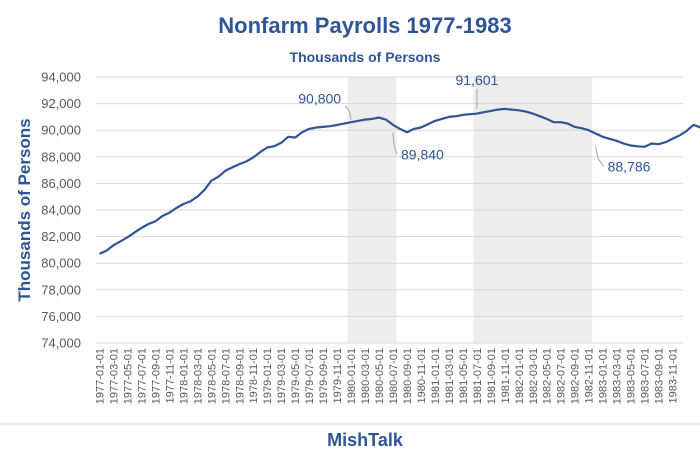 The width and height of the screenshot is (700, 459). I want to click on y-tick-label: 78,000, so click(61, 289).